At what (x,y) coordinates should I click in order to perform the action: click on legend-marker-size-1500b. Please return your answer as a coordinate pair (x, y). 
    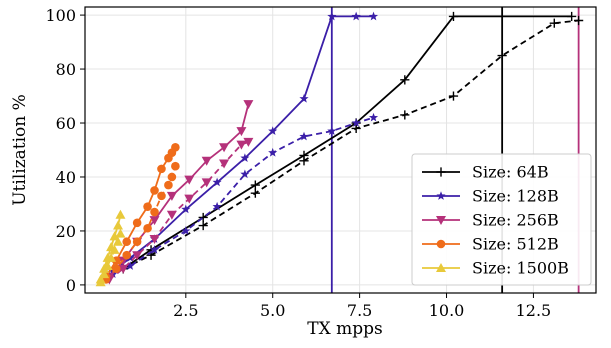
    Looking at the image, I should click on (441, 267).